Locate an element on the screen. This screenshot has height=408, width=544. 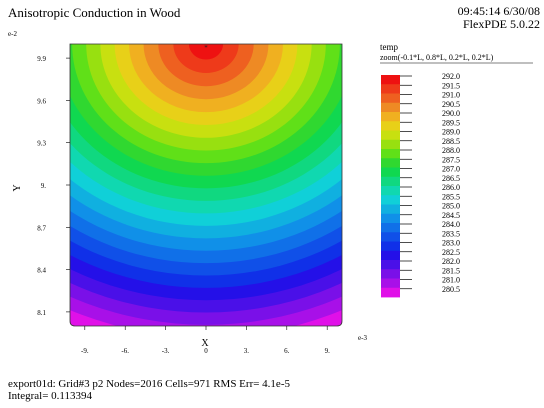
legend-label-282.5: 282.5 is located at coordinates (451, 252).